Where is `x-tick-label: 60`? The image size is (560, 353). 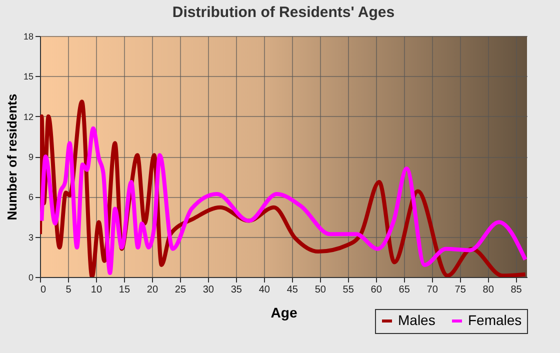 x-tick-label: 60 is located at coordinates (376, 290).